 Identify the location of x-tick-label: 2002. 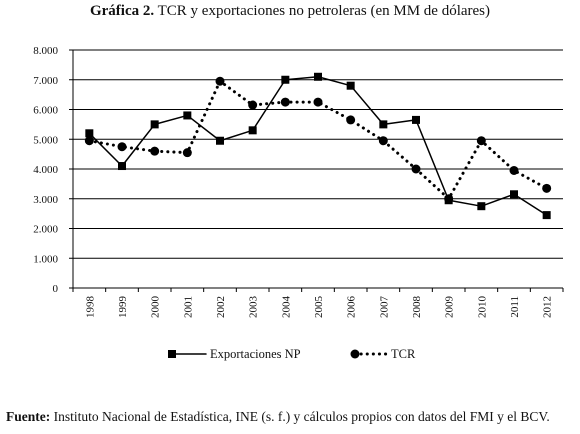
(221, 307).